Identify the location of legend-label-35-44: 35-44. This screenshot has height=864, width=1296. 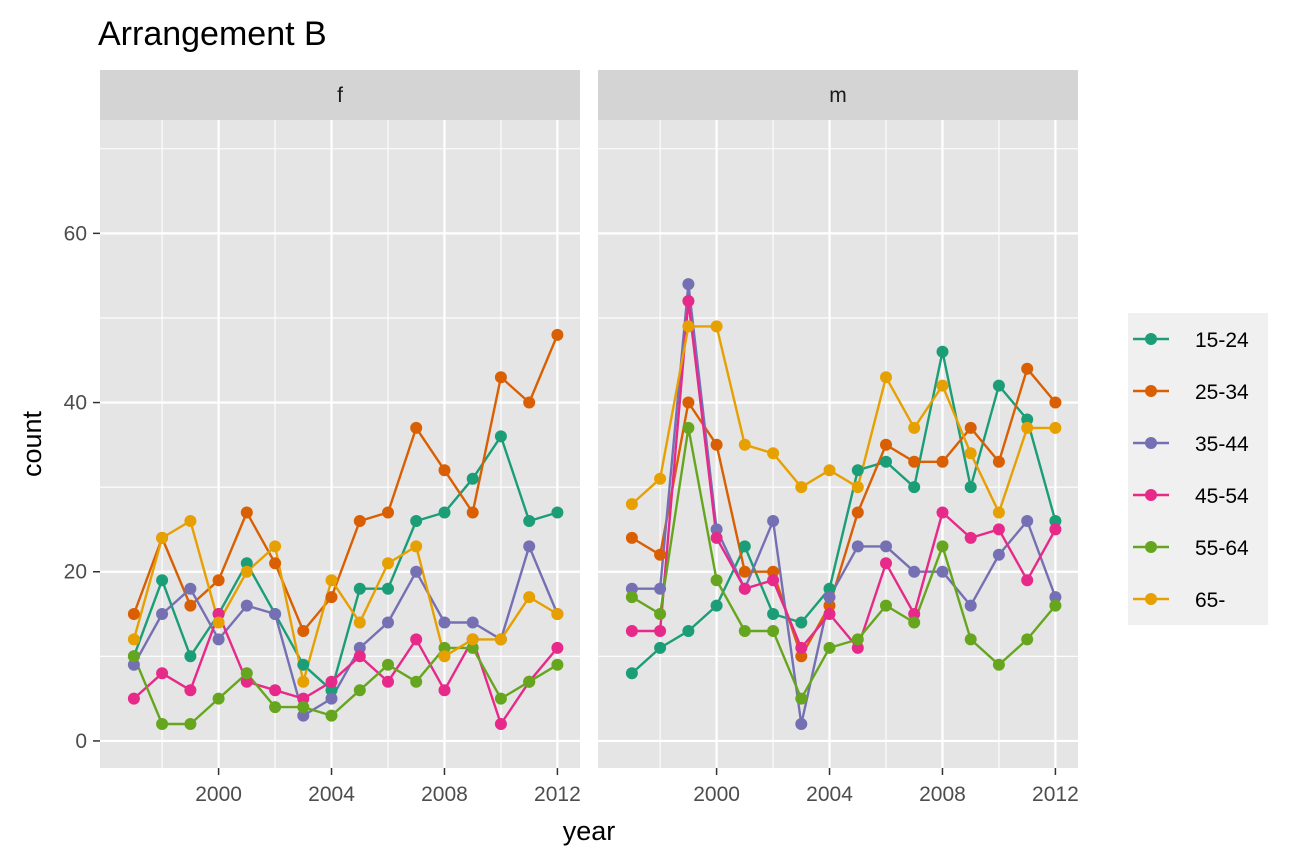
(1222, 444).